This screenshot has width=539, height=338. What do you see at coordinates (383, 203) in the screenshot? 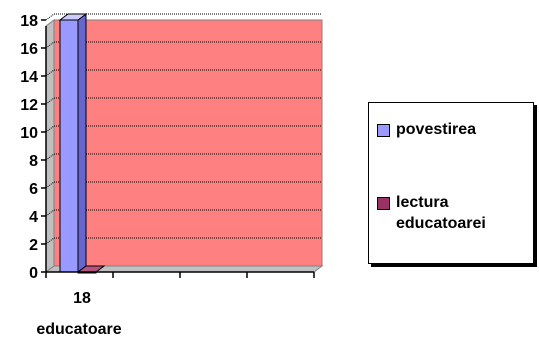
I see `legend-swatch-lectura-educatoarei` at bounding box center [383, 203].